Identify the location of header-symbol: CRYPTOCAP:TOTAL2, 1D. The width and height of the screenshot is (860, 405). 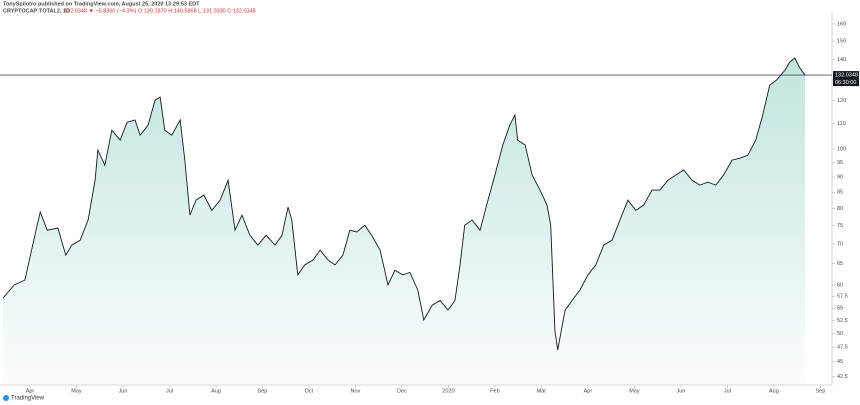
(36, 11).